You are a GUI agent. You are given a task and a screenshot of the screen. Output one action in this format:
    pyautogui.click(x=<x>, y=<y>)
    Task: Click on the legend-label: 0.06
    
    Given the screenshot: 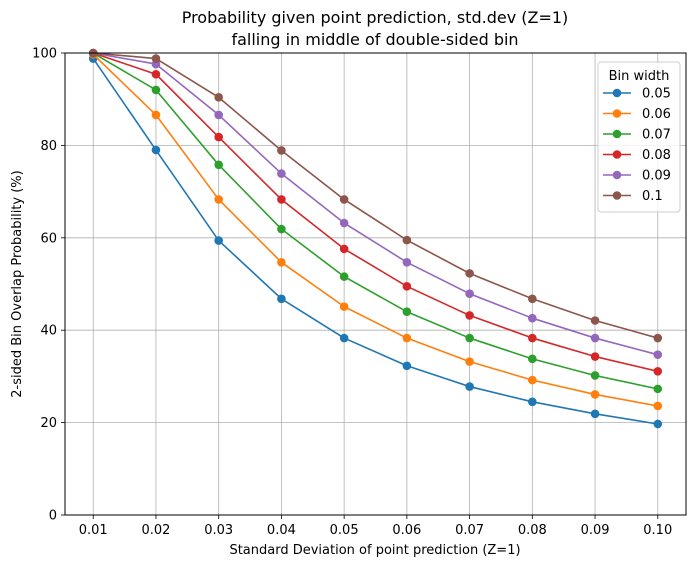 What is the action you would take?
    pyautogui.click(x=656, y=114)
    